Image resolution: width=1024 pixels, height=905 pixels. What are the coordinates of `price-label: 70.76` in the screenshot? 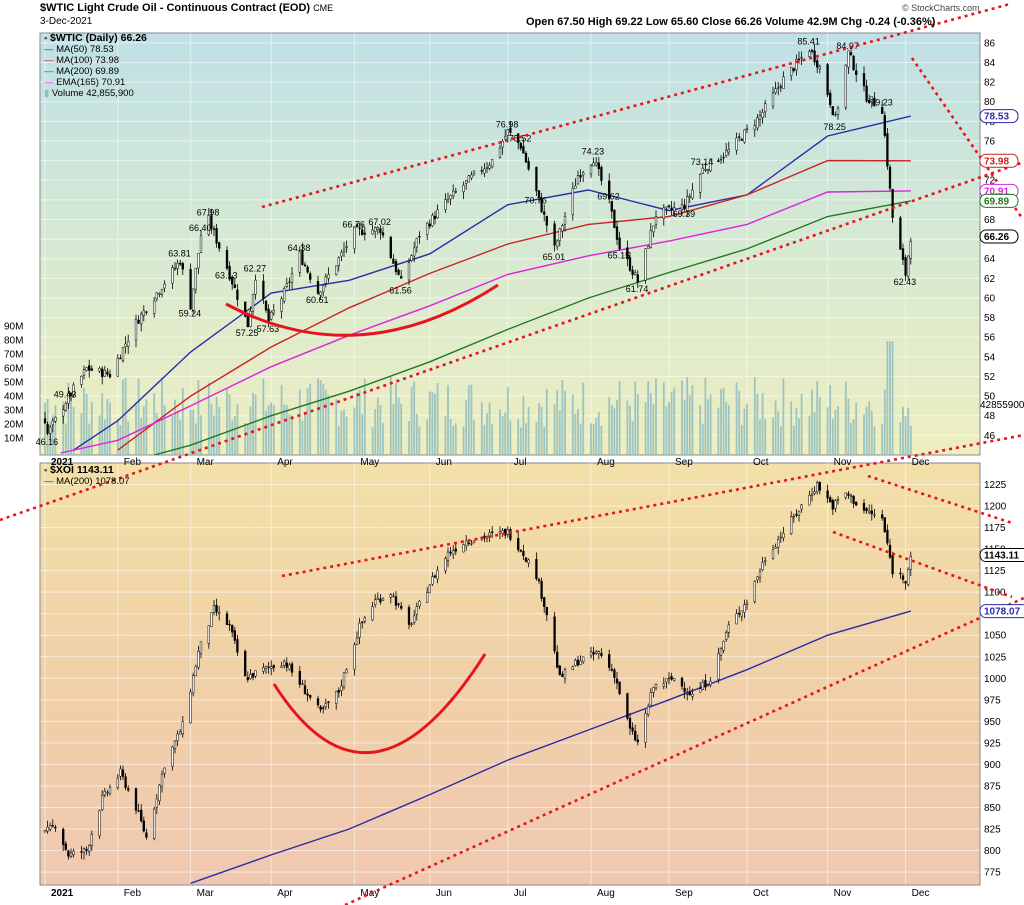 It's located at (535, 200).